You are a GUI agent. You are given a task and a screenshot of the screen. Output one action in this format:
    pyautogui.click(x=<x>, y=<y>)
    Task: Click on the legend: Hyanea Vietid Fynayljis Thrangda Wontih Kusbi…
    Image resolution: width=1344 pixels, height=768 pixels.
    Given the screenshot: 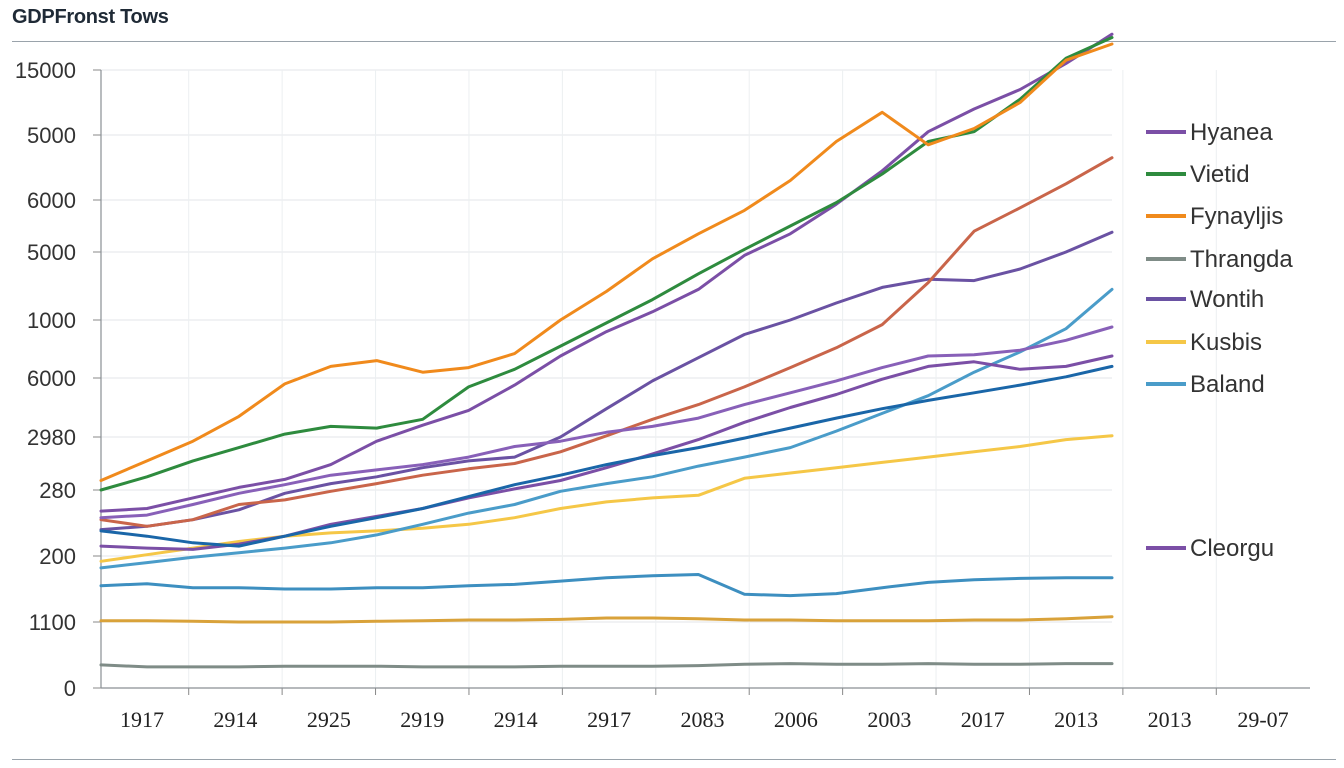 What is the action you would take?
    pyautogui.click(x=1219, y=340)
    